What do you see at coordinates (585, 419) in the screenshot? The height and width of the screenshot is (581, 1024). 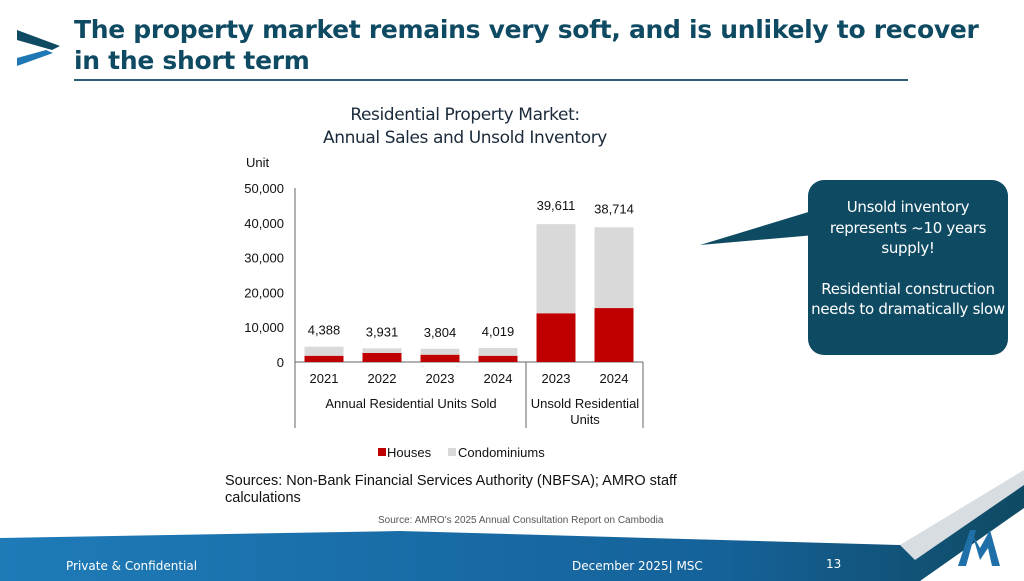 I see `group-label-unsold-line2: Units` at bounding box center [585, 419].